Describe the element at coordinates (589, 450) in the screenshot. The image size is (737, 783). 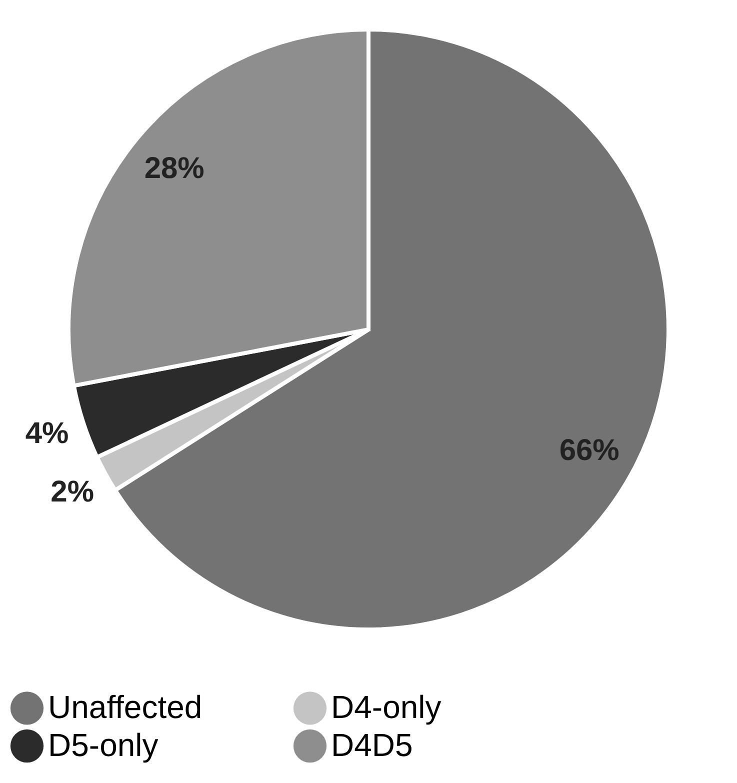
I see `data-label: 66%` at that location.